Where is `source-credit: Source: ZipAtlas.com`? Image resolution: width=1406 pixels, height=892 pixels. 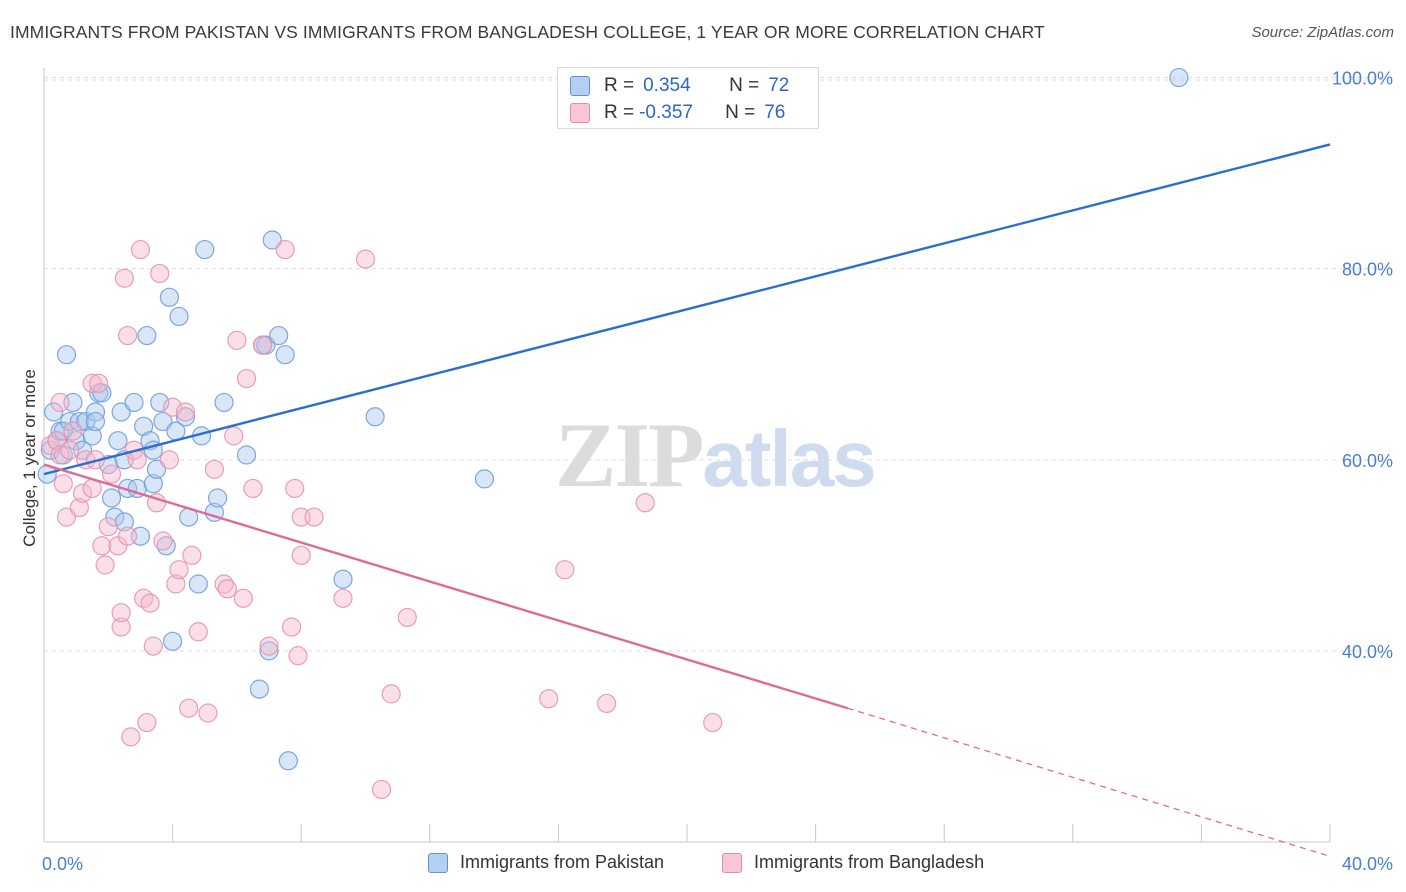
source-credit: Source: ZipAtlas.com is located at coordinates (1322, 32).